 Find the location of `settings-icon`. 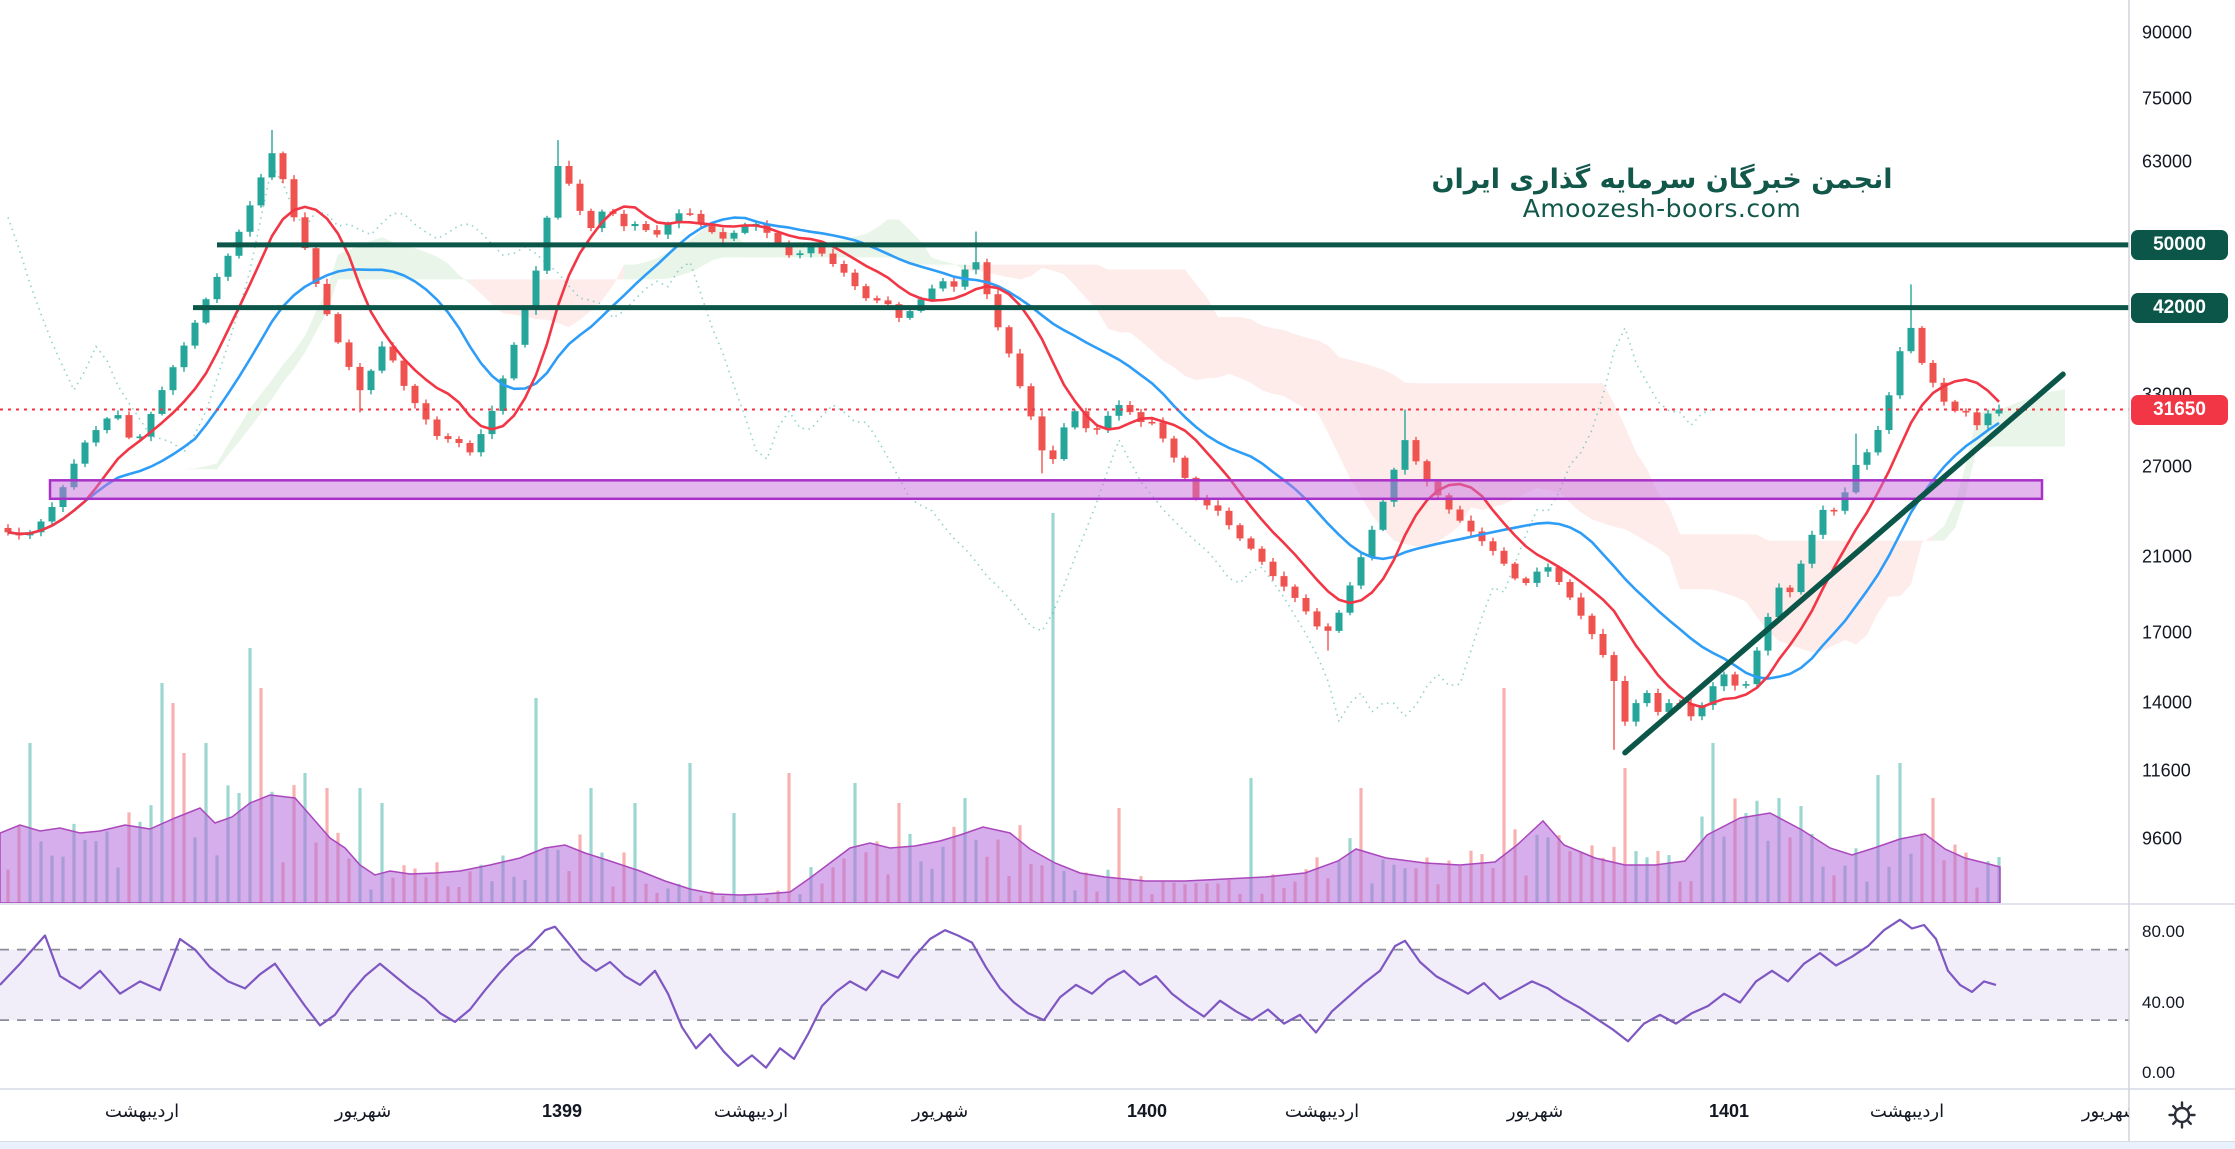

settings-icon is located at coordinates (2182, 1115).